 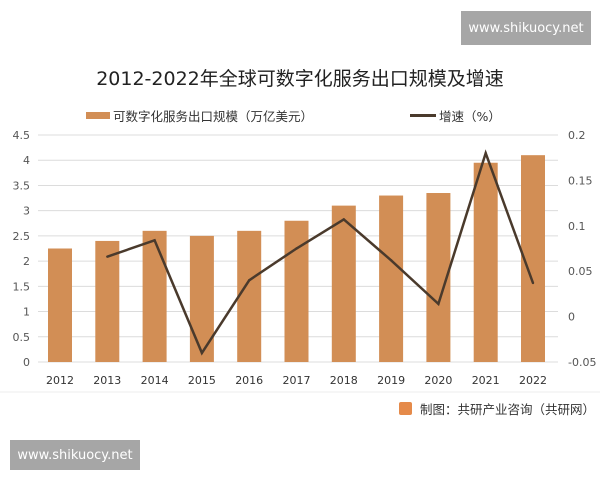 I want to click on left-tick-label: 0.5, so click(x=22, y=337).